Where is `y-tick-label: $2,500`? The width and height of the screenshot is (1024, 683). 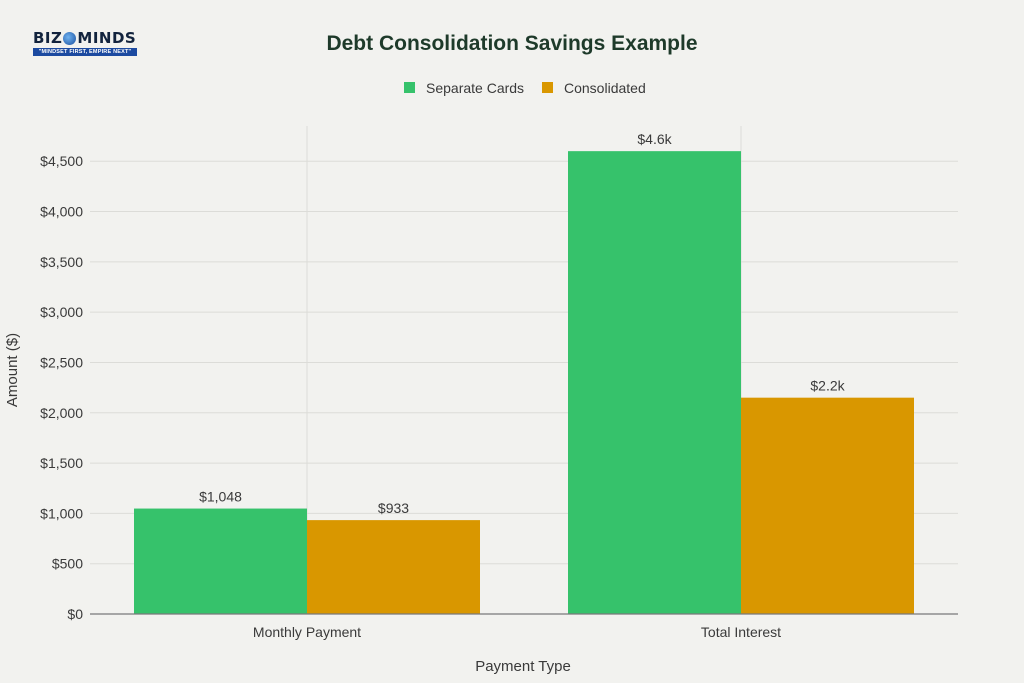 y-tick-label: $2,500 is located at coordinates (61, 362).